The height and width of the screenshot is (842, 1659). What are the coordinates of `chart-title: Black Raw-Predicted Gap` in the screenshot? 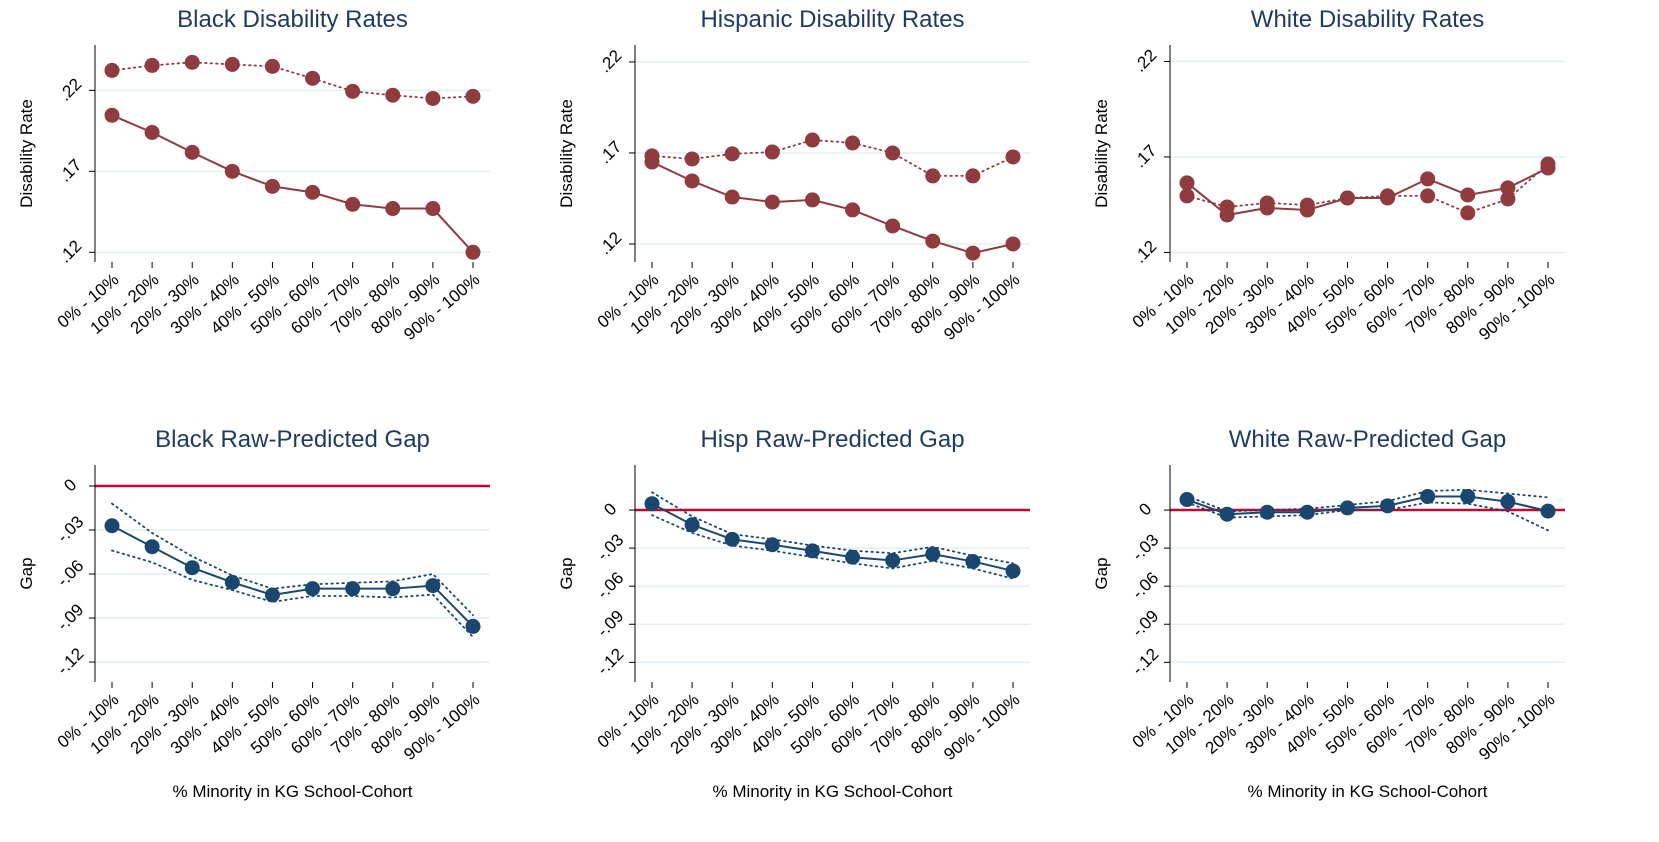 It's located at (292, 439).